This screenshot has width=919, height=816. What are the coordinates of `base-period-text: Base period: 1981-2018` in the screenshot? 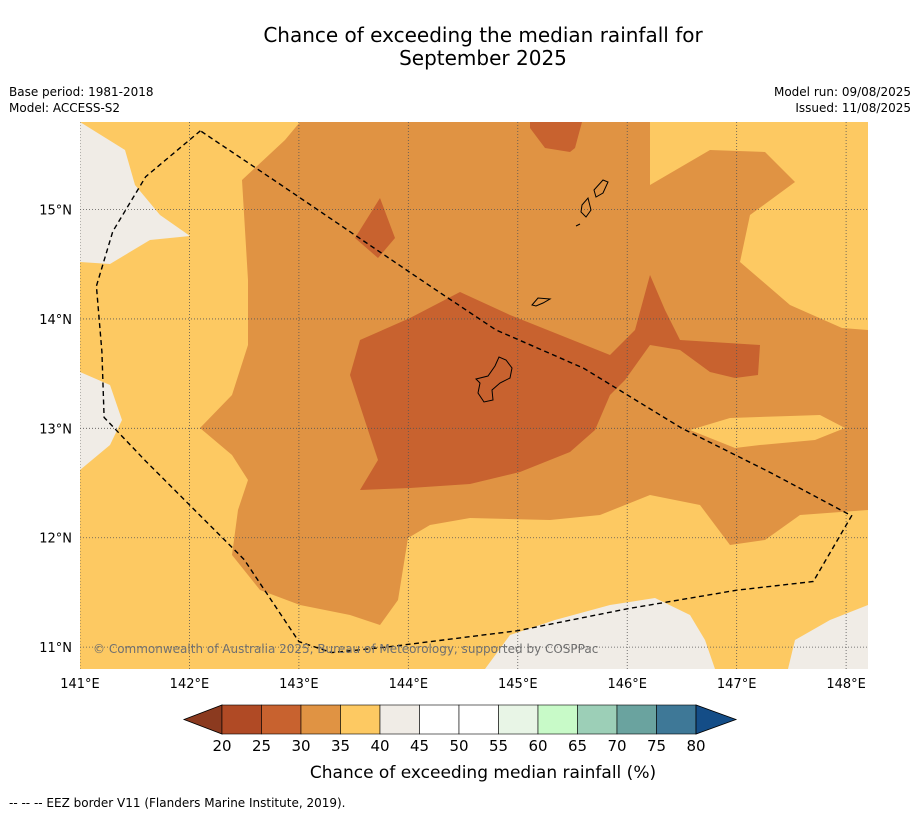 It's located at (81, 92).